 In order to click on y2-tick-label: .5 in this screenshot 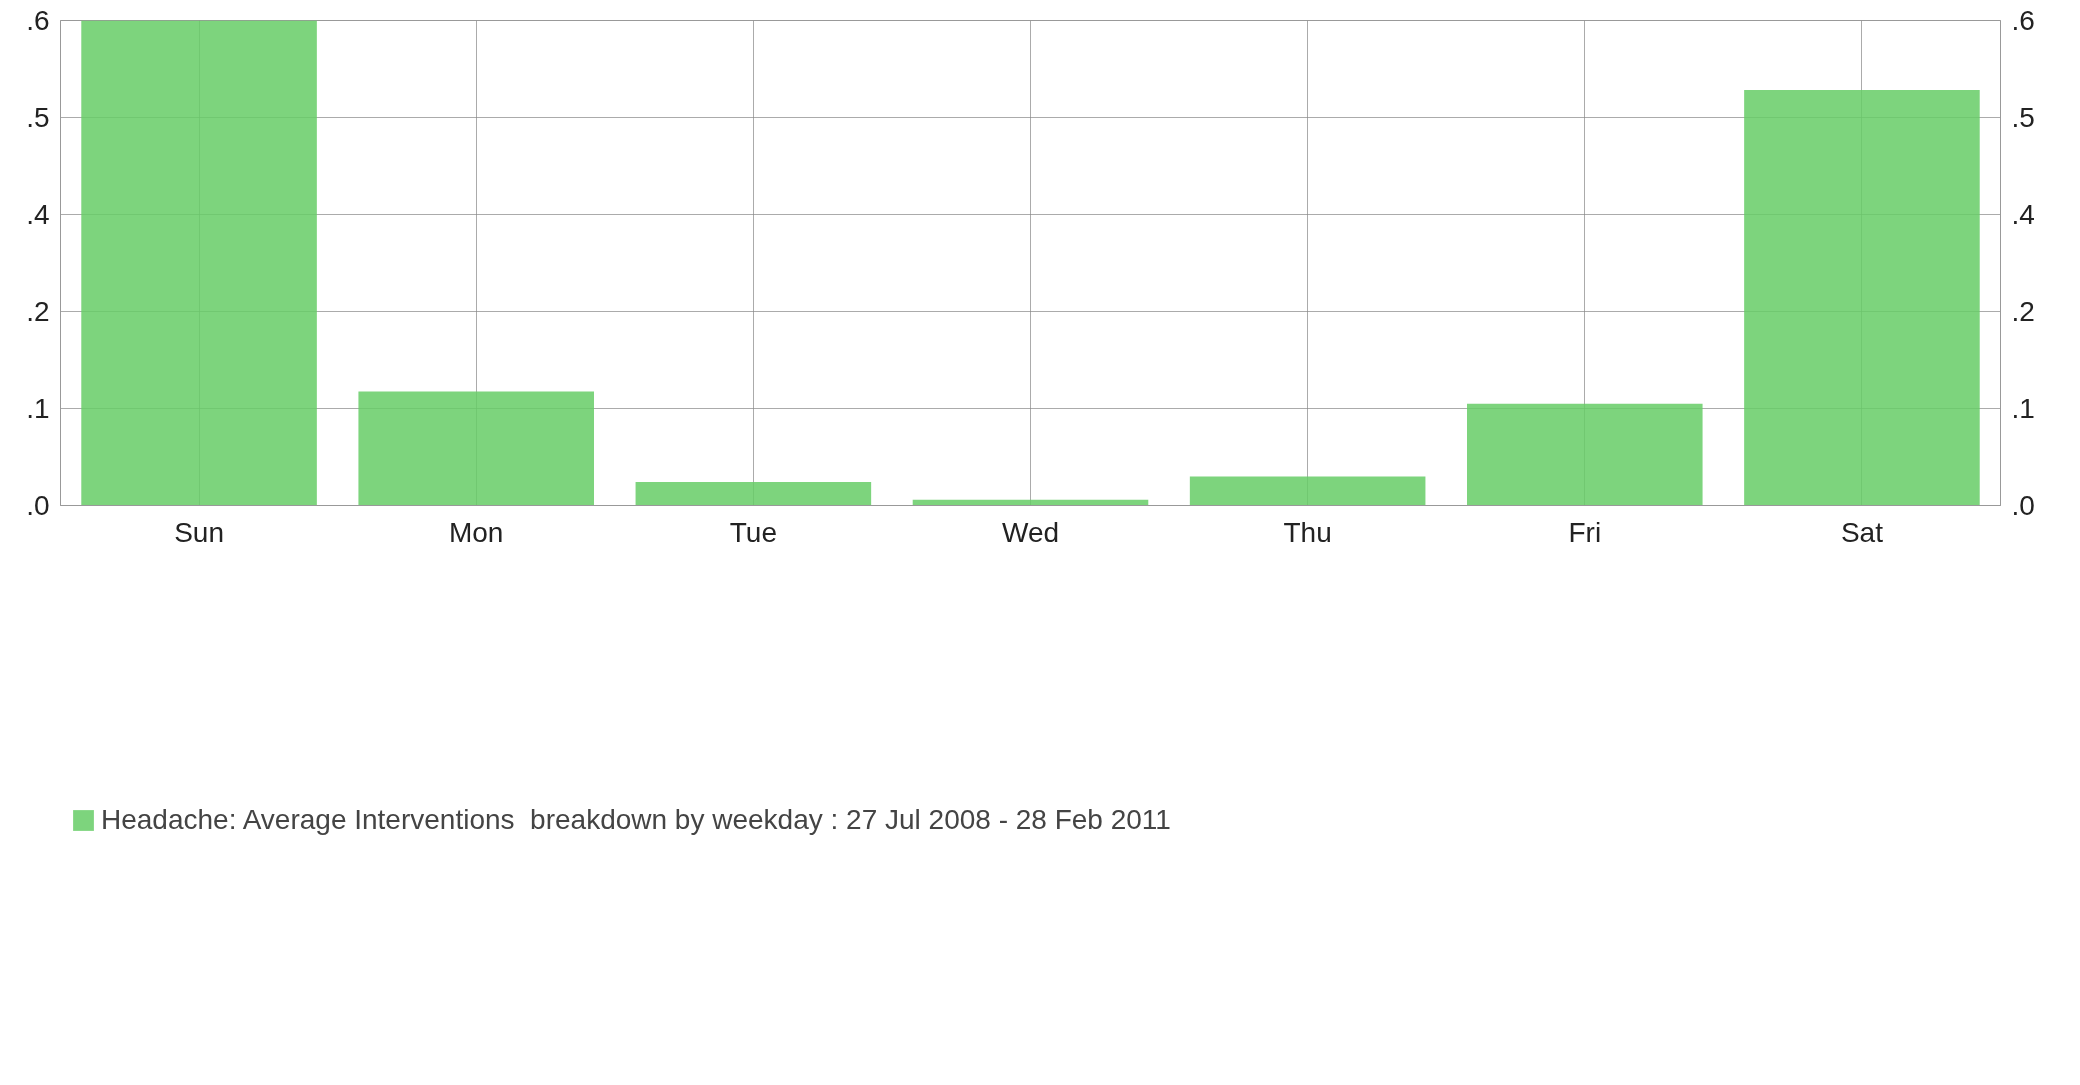, I will do `click(2023, 117)`.